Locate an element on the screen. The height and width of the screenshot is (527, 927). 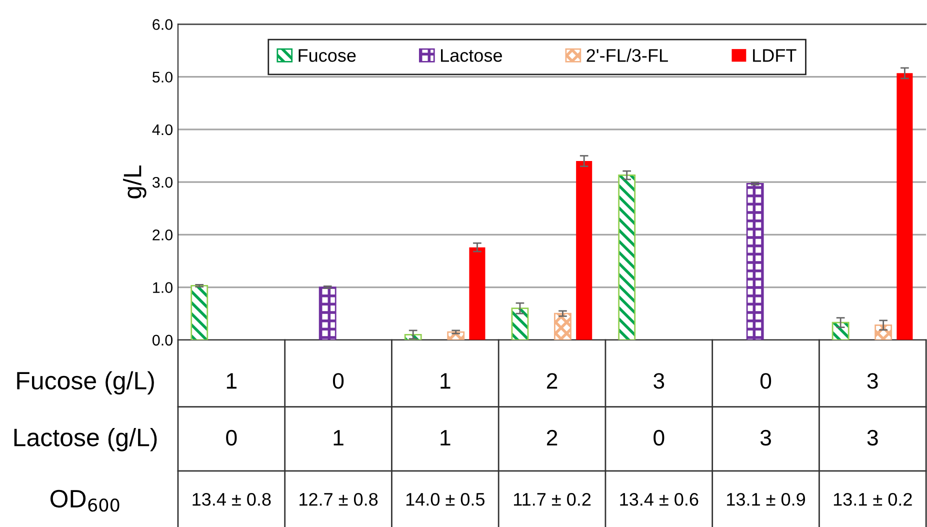
text: OD$_{600}$ is located at coordinates (85, 501).